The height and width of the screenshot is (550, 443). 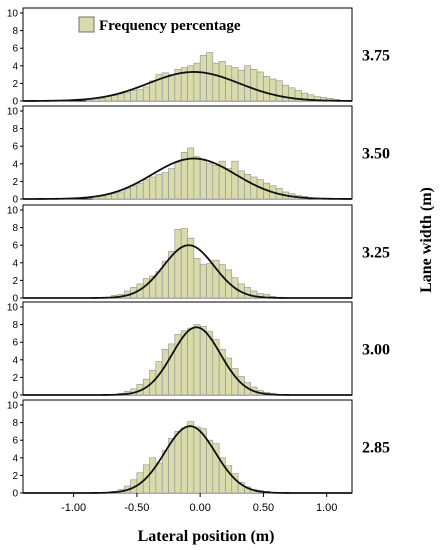 What do you see at coordinates (376, 350) in the screenshot?
I see `panel-label: 3.00` at bounding box center [376, 350].